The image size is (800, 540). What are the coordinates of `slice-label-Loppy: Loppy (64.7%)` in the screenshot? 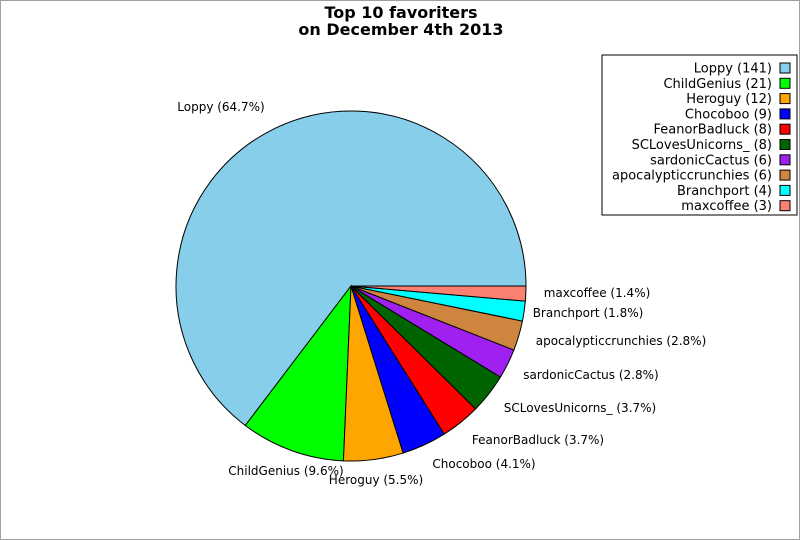 It's located at (220, 107).